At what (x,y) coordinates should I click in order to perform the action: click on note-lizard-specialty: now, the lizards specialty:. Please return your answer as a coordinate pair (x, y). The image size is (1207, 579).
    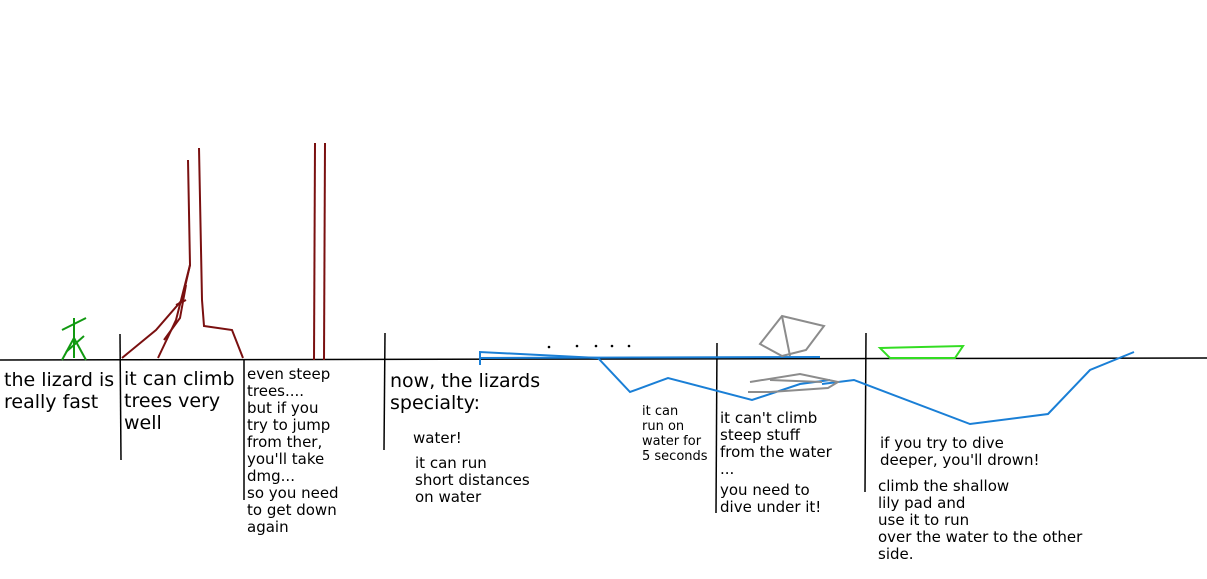
    Looking at the image, I should click on (465, 392).